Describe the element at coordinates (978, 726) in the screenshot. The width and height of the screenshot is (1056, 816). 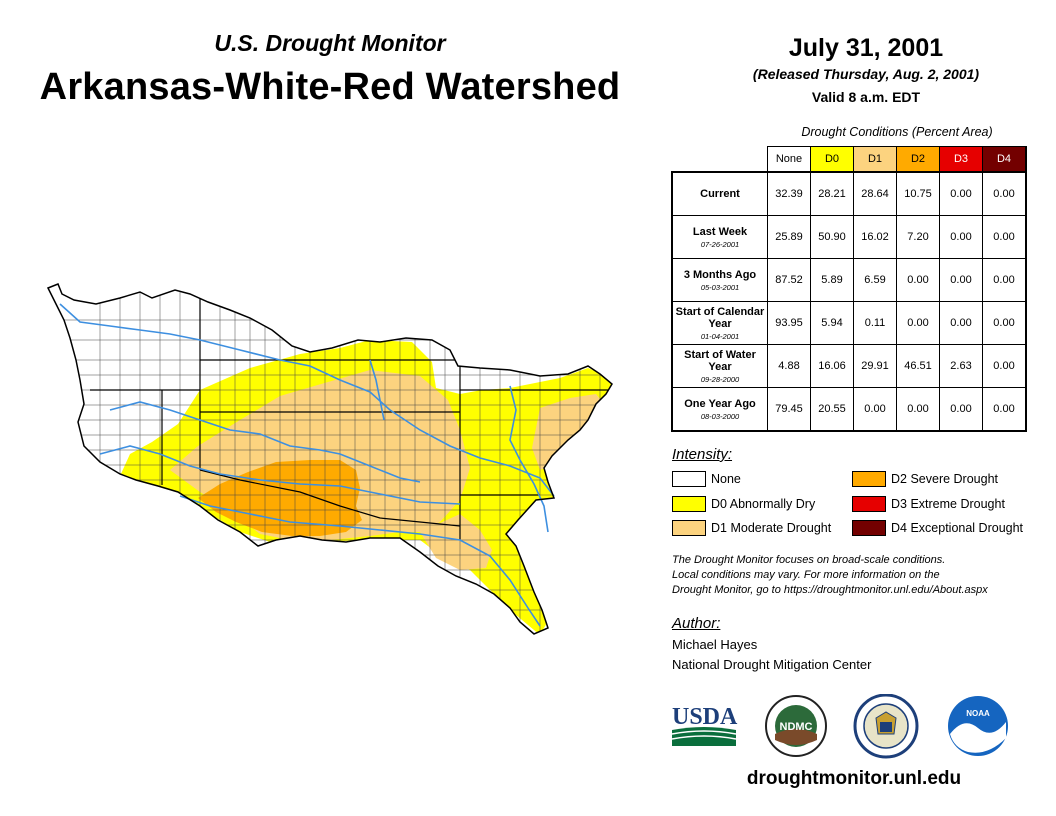
I see `noaa-logo: NOAA` at that location.